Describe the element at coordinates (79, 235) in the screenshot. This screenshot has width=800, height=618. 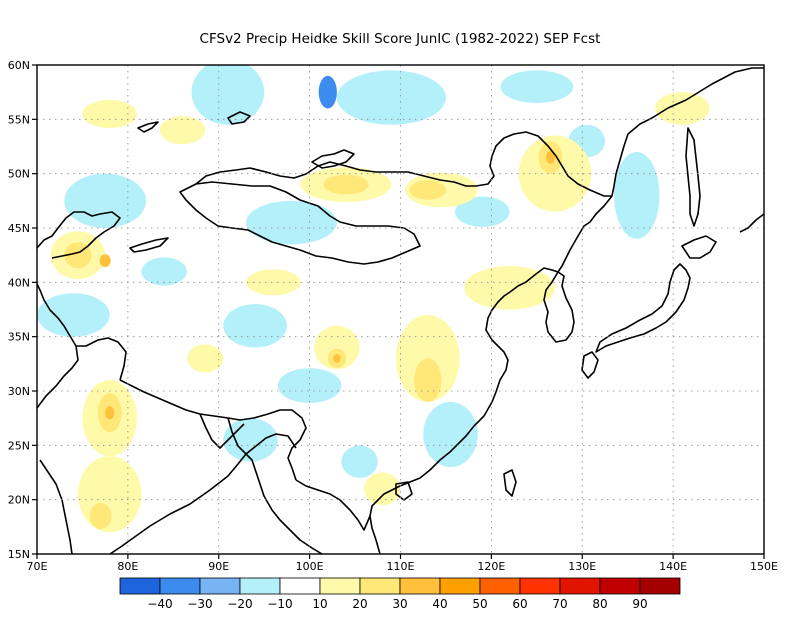
I see `coastline-caspian-aral` at that location.